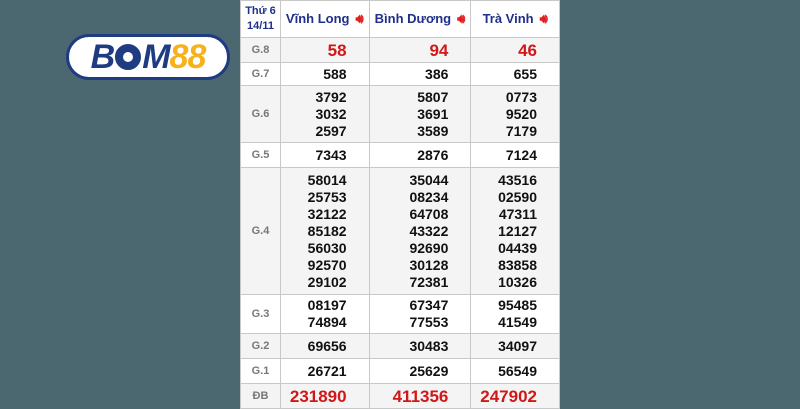 This screenshot has width=800, height=409. Describe the element at coordinates (517, 305) in the screenshot. I see `prize-number: 95485` at that location.